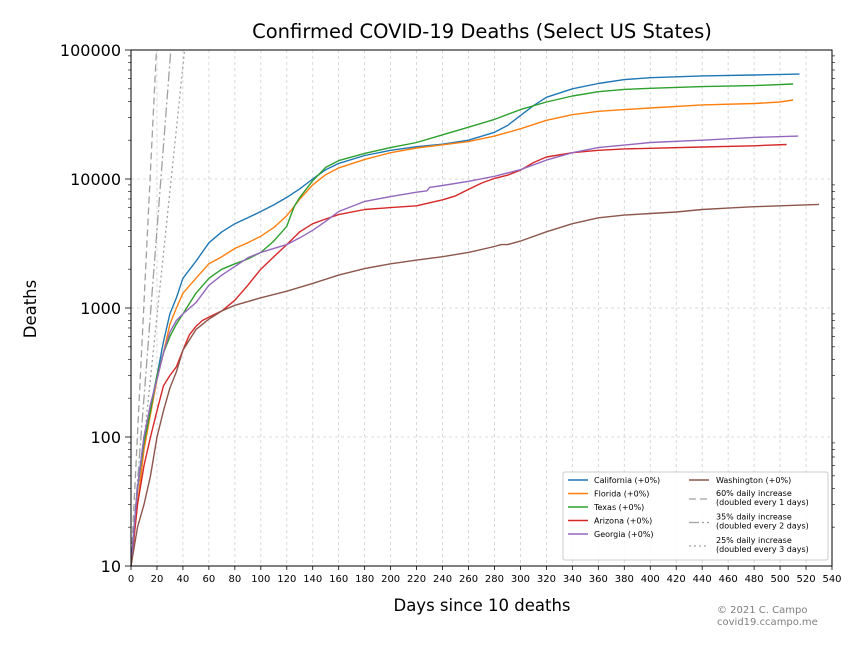  What do you see at coordinates (831, 579) in the screenshot?
I see `x-tick-label: 540` at bounding box center [831, 579].